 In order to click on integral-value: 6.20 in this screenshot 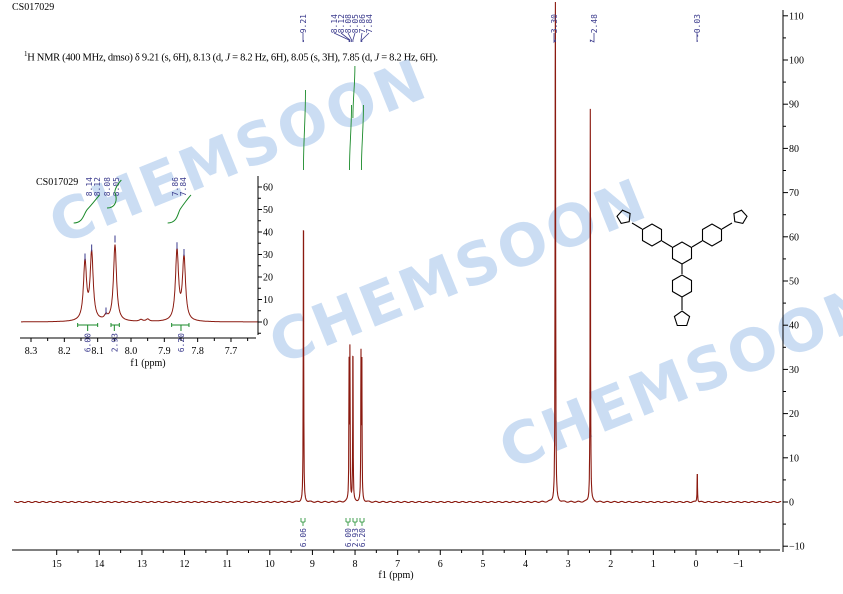, I will do `click(362, 537)`.